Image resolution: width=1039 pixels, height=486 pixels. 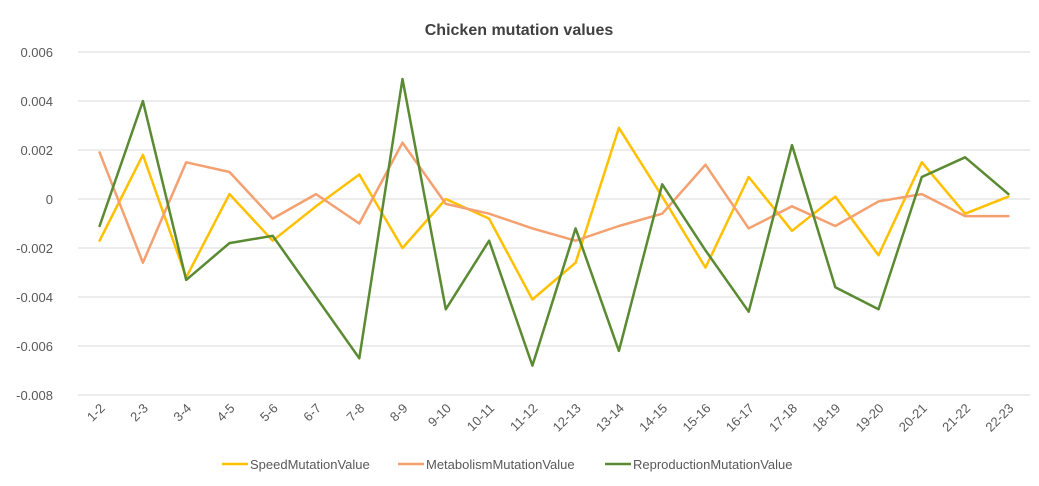 I want to click on y-tick-label: -0.004, so click(x=34, y=297).